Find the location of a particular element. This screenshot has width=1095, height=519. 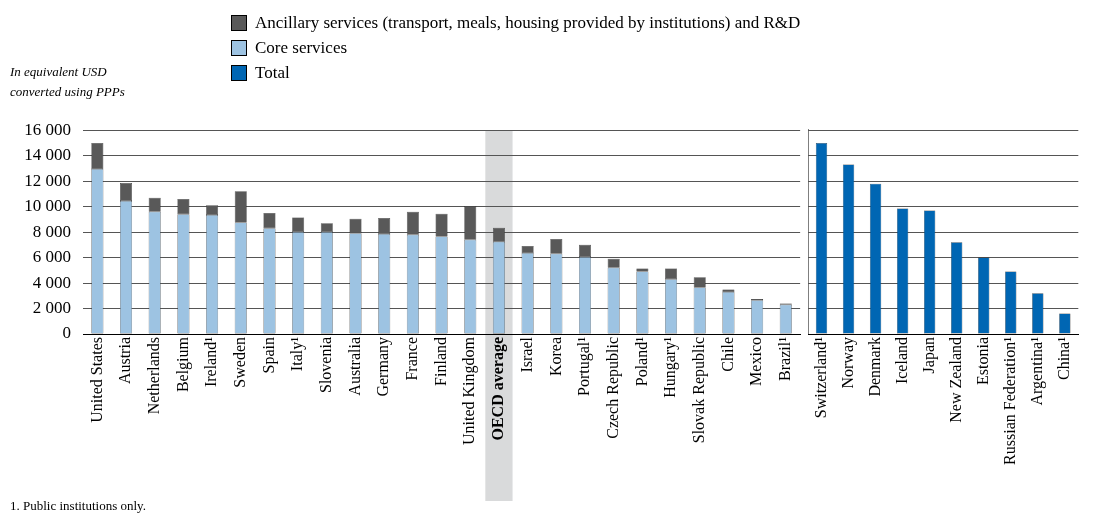

x-tick-label: Portugal¹ is located at coordinates (584, 366).